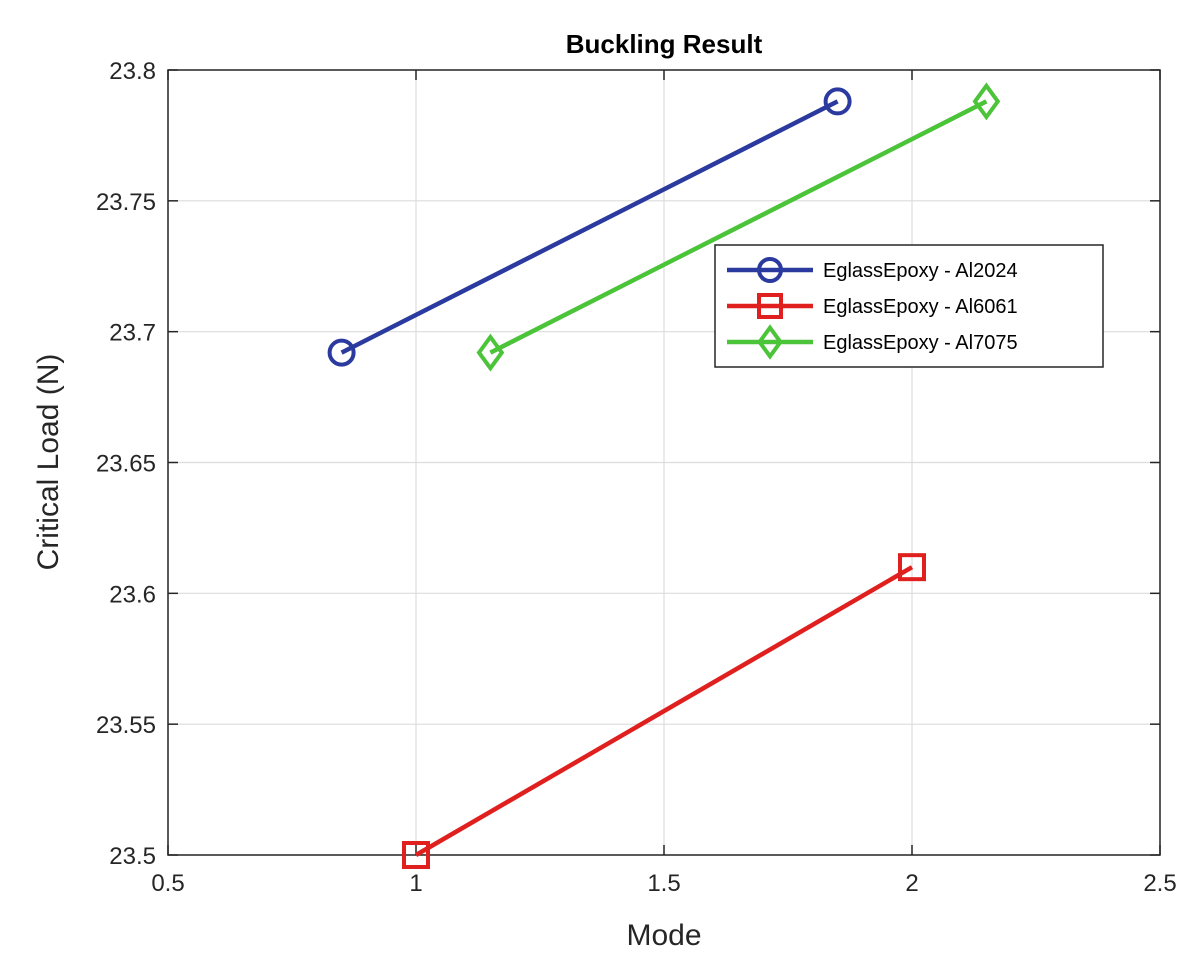  What do you see at coordinates (126, 464) in the screenshot?
I see `y-tick-label: 23.65` at bounding box center [126, 464].